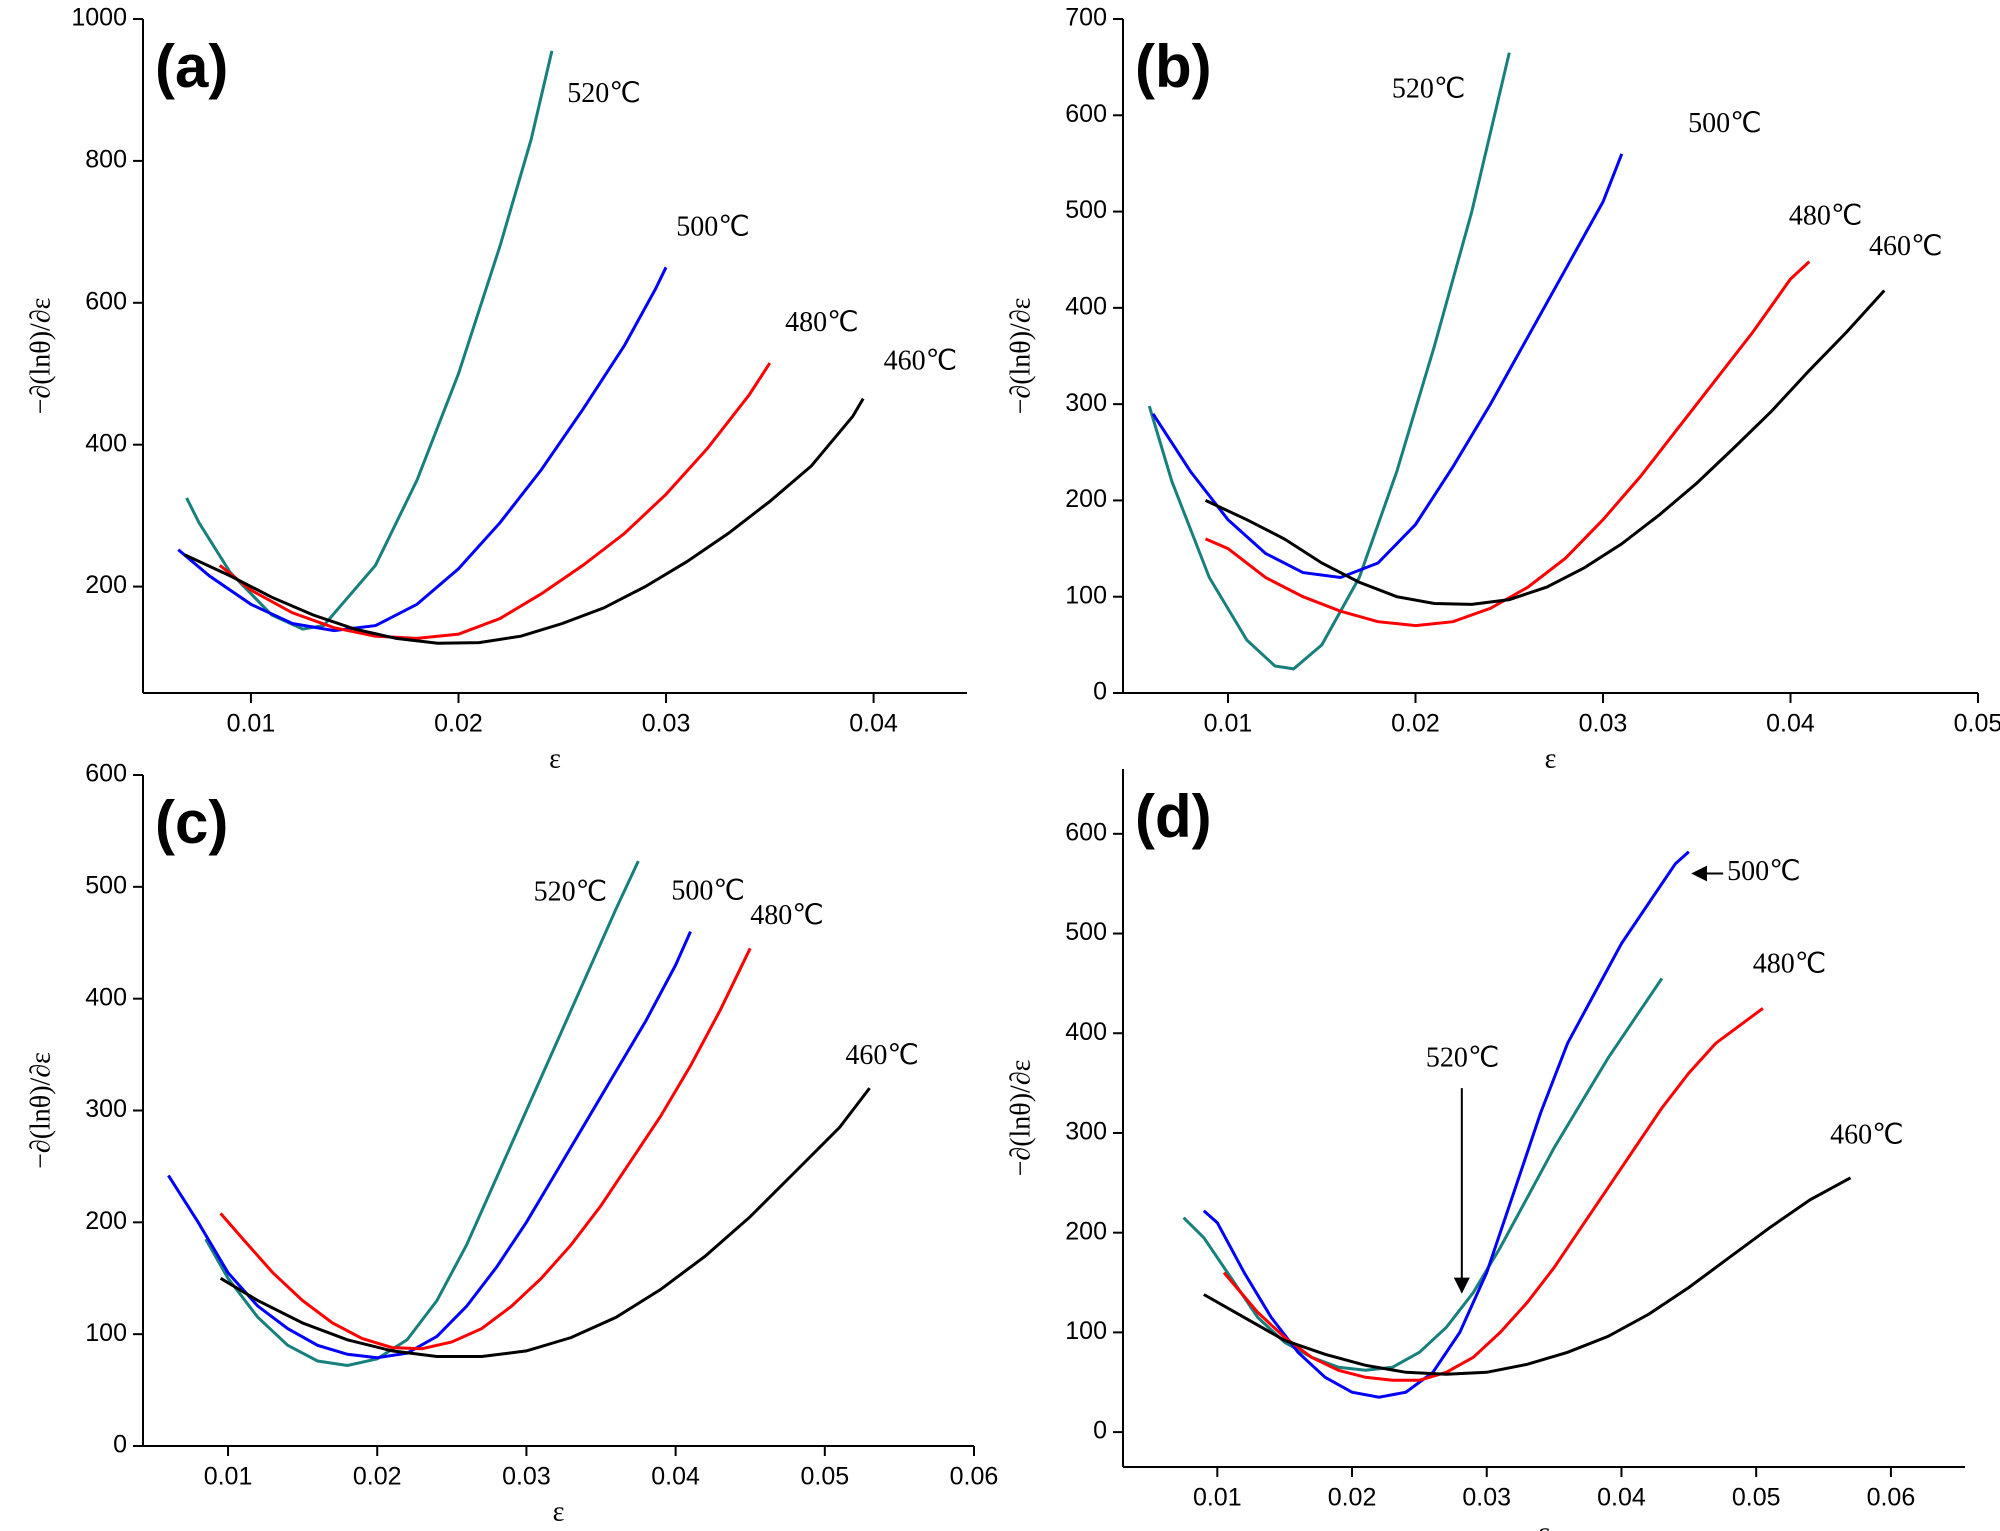 This screenshot has width=2000, height=1531. I want to click on panel-label: (a), so click(191, 66).